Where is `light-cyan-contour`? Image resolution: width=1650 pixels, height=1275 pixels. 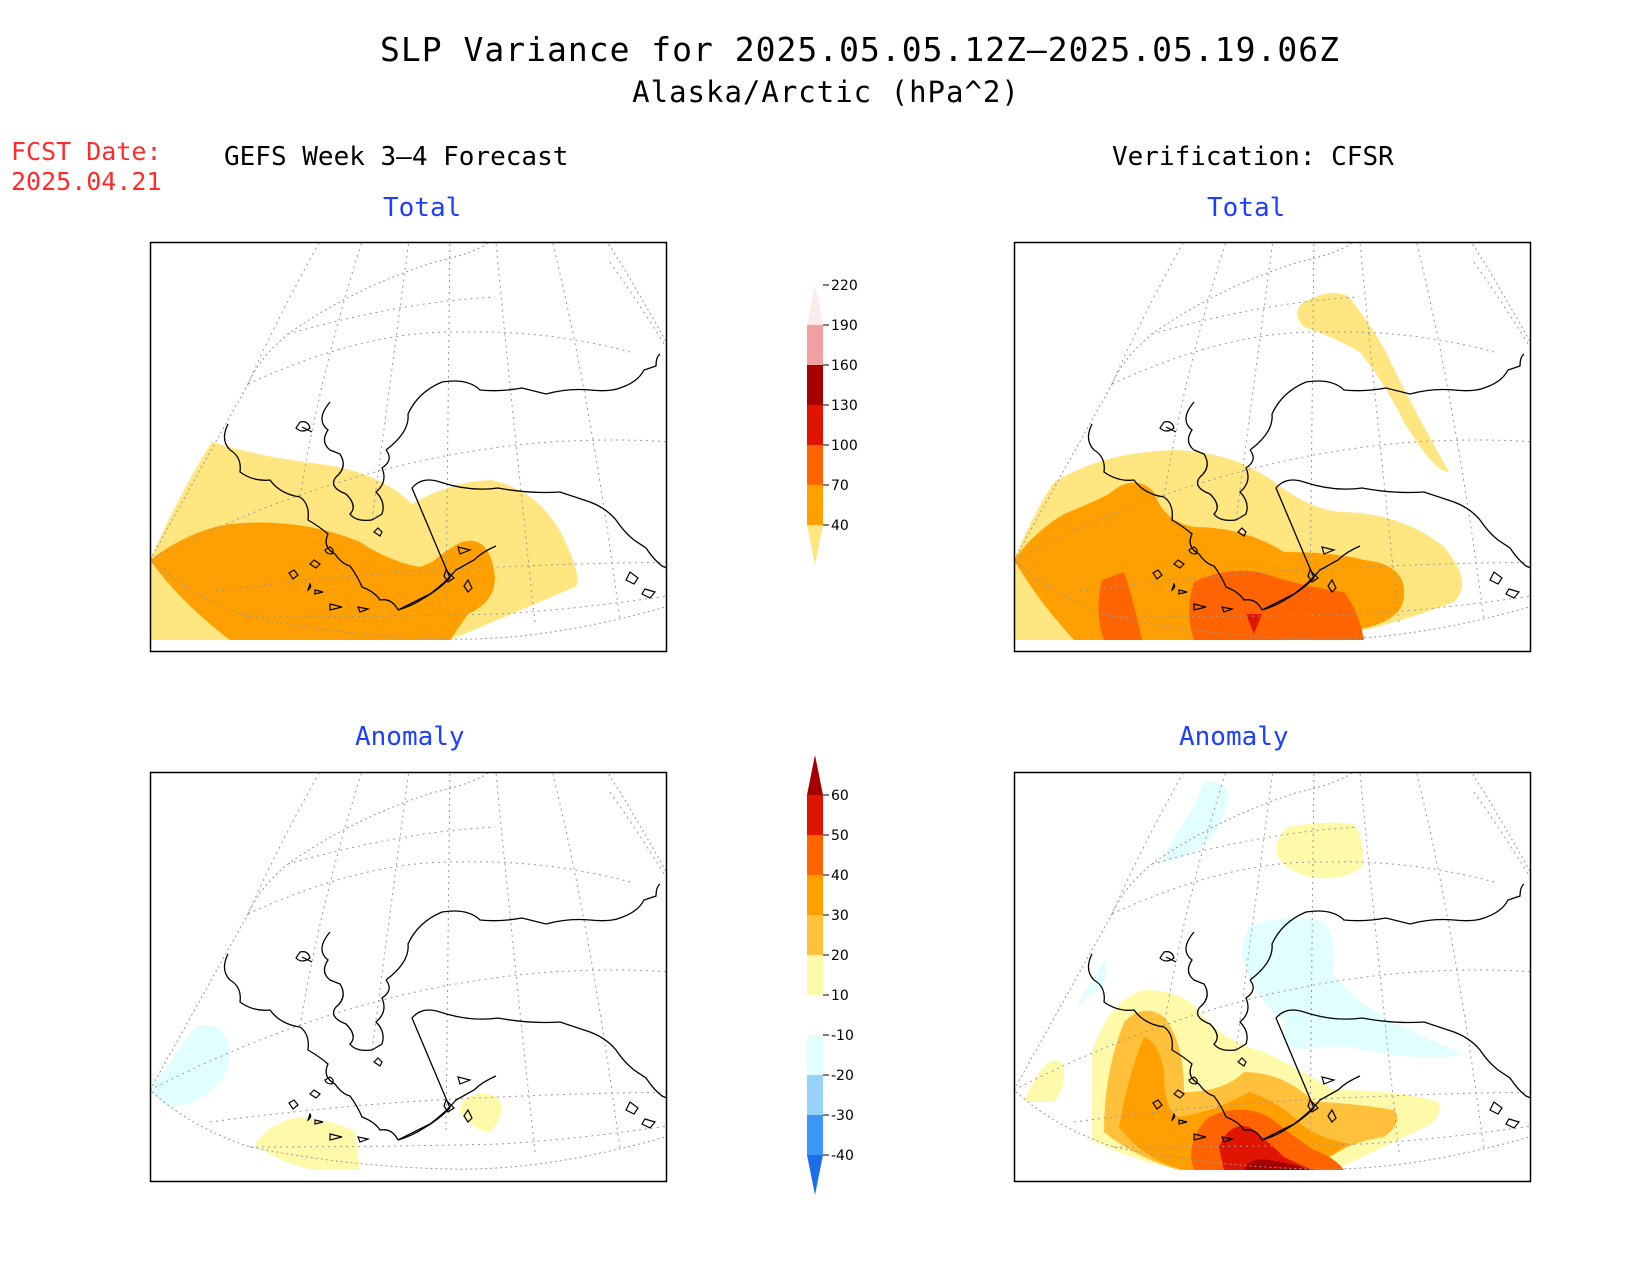 light-cyan-contour is located at coordinates (1353, 988).